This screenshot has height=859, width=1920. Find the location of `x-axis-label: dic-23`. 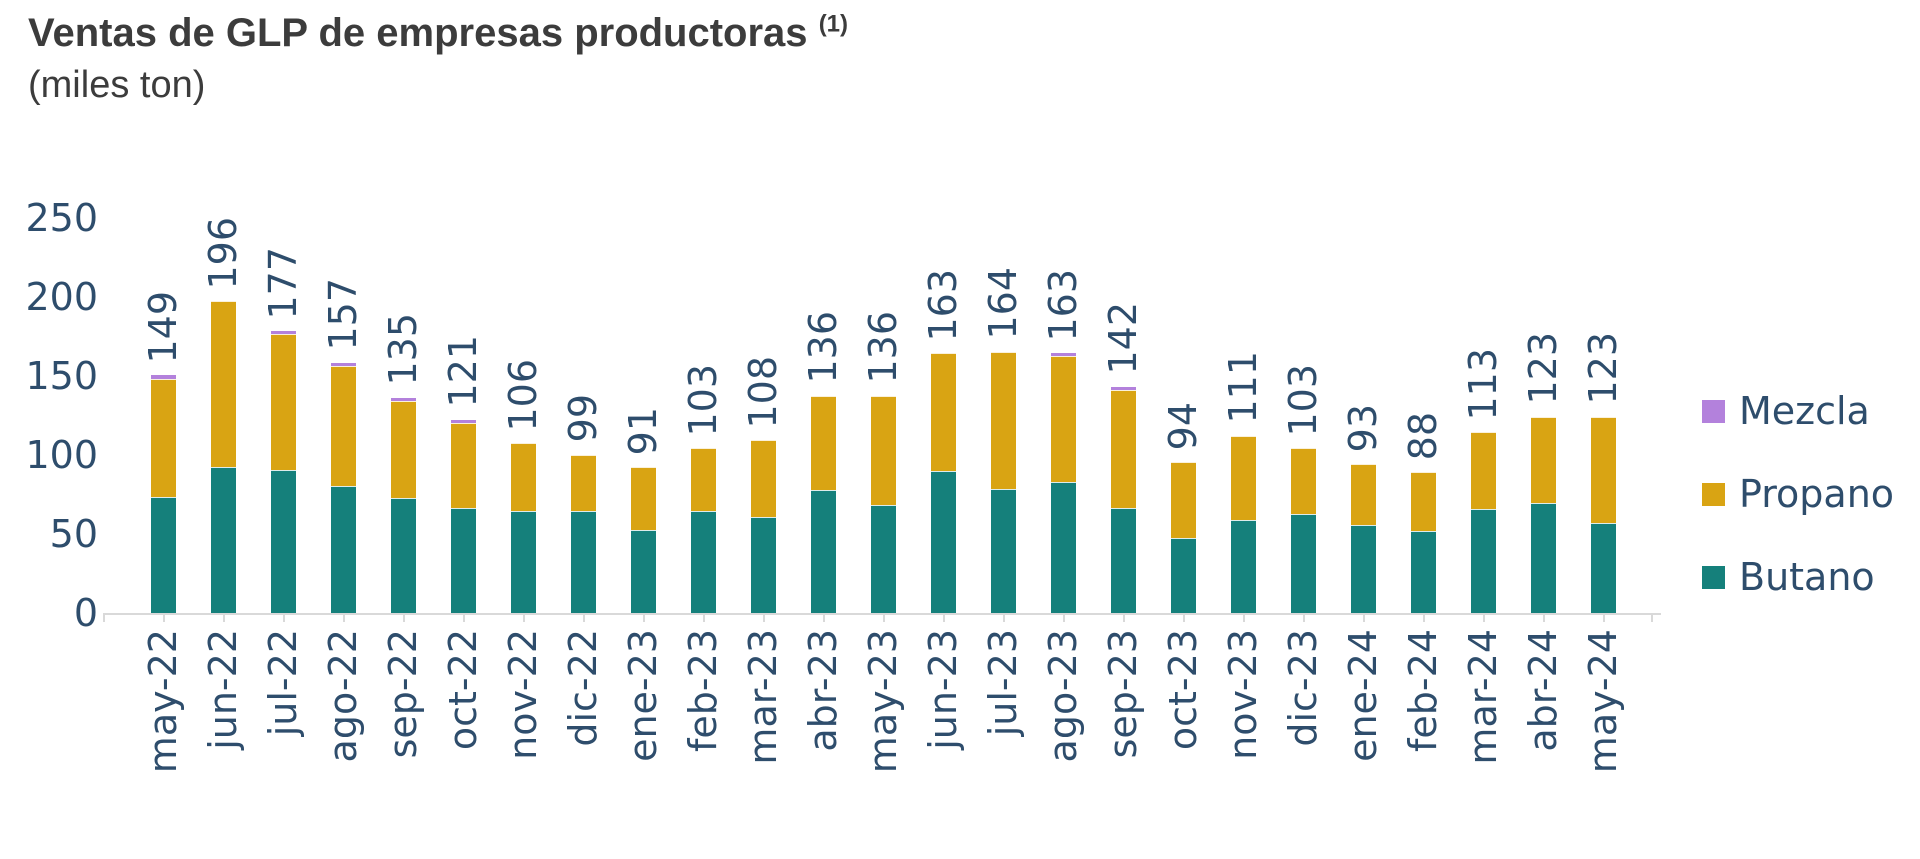

x-axis-label: dic-23 is located at coordinates (1303, 688).